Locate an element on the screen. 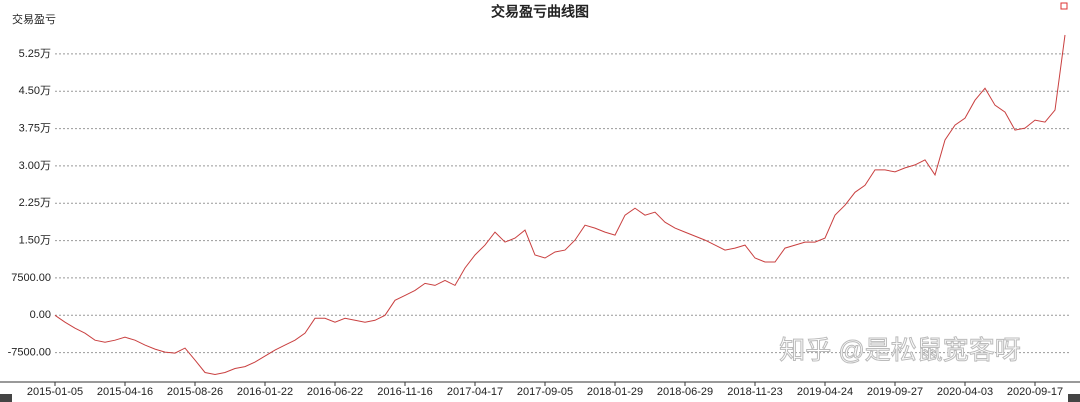 The height and width of the screenshot is (402, 1080). x-tick-label: 2020-09-17 is located at coordinates (1035, 392).